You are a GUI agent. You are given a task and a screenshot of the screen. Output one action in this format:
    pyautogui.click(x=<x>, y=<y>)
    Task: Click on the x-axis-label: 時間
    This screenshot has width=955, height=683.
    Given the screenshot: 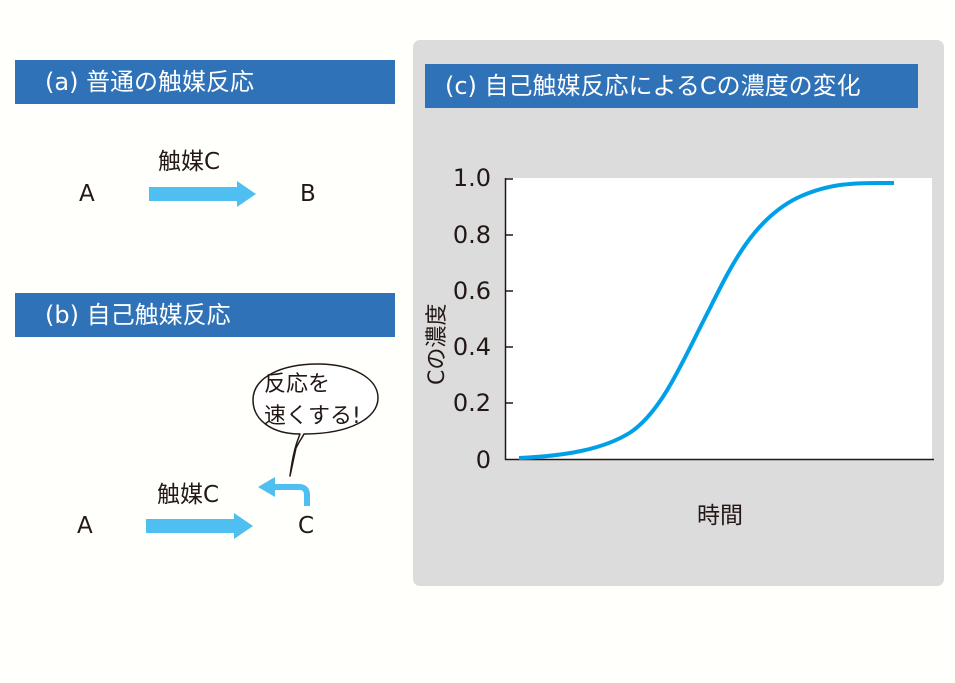 What is the action you would take?
    pyautogui.click(x=720, y=516)
    